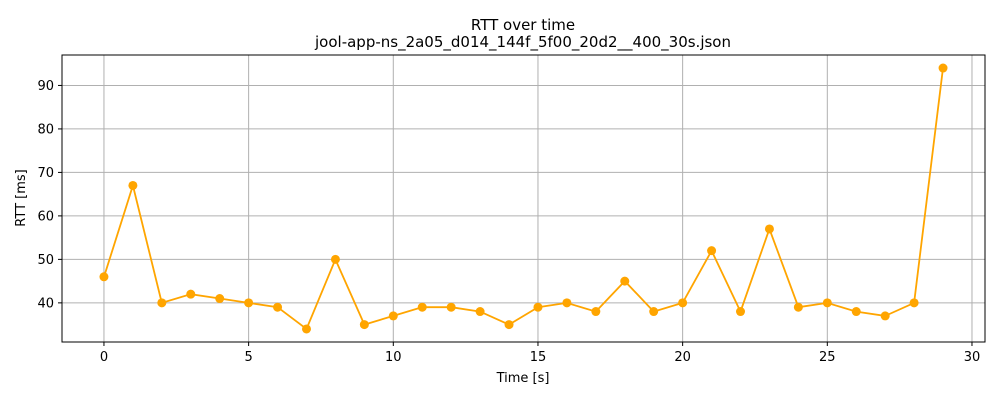 This screenshot has width=1000, height=400. I want to click on y-tick-label: 90, so click(45, 86).